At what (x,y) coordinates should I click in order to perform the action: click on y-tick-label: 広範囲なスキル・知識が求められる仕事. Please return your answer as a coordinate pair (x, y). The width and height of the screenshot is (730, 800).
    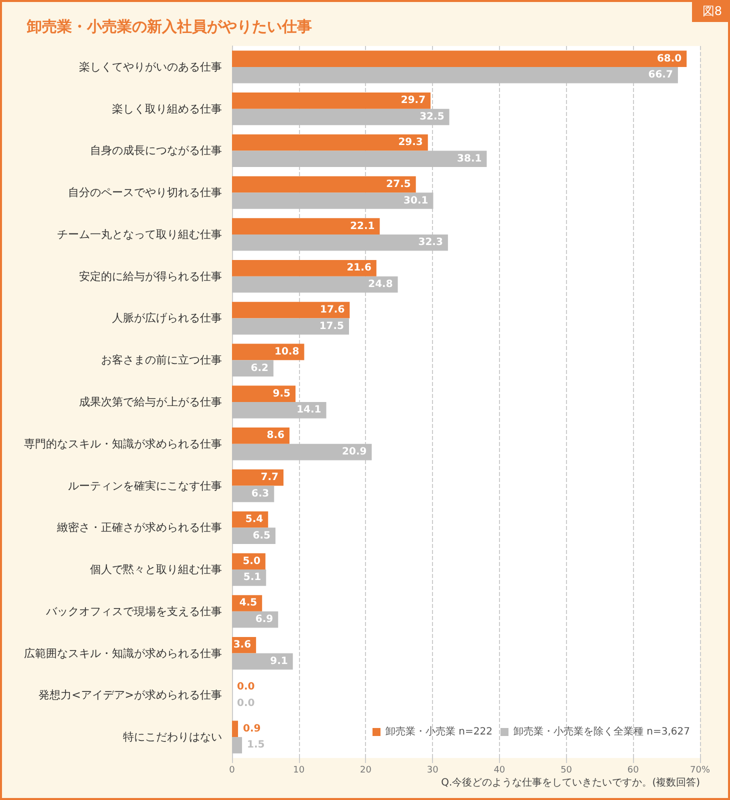
    Looking at the image, I should click on (123, 653).